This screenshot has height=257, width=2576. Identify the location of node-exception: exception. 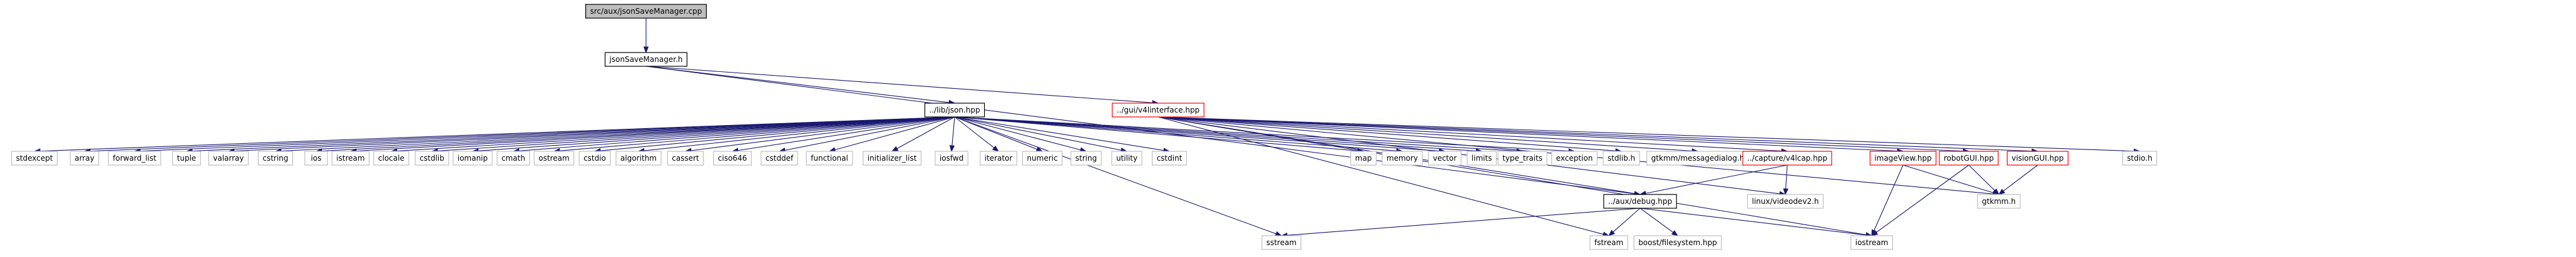
(1574, 158).